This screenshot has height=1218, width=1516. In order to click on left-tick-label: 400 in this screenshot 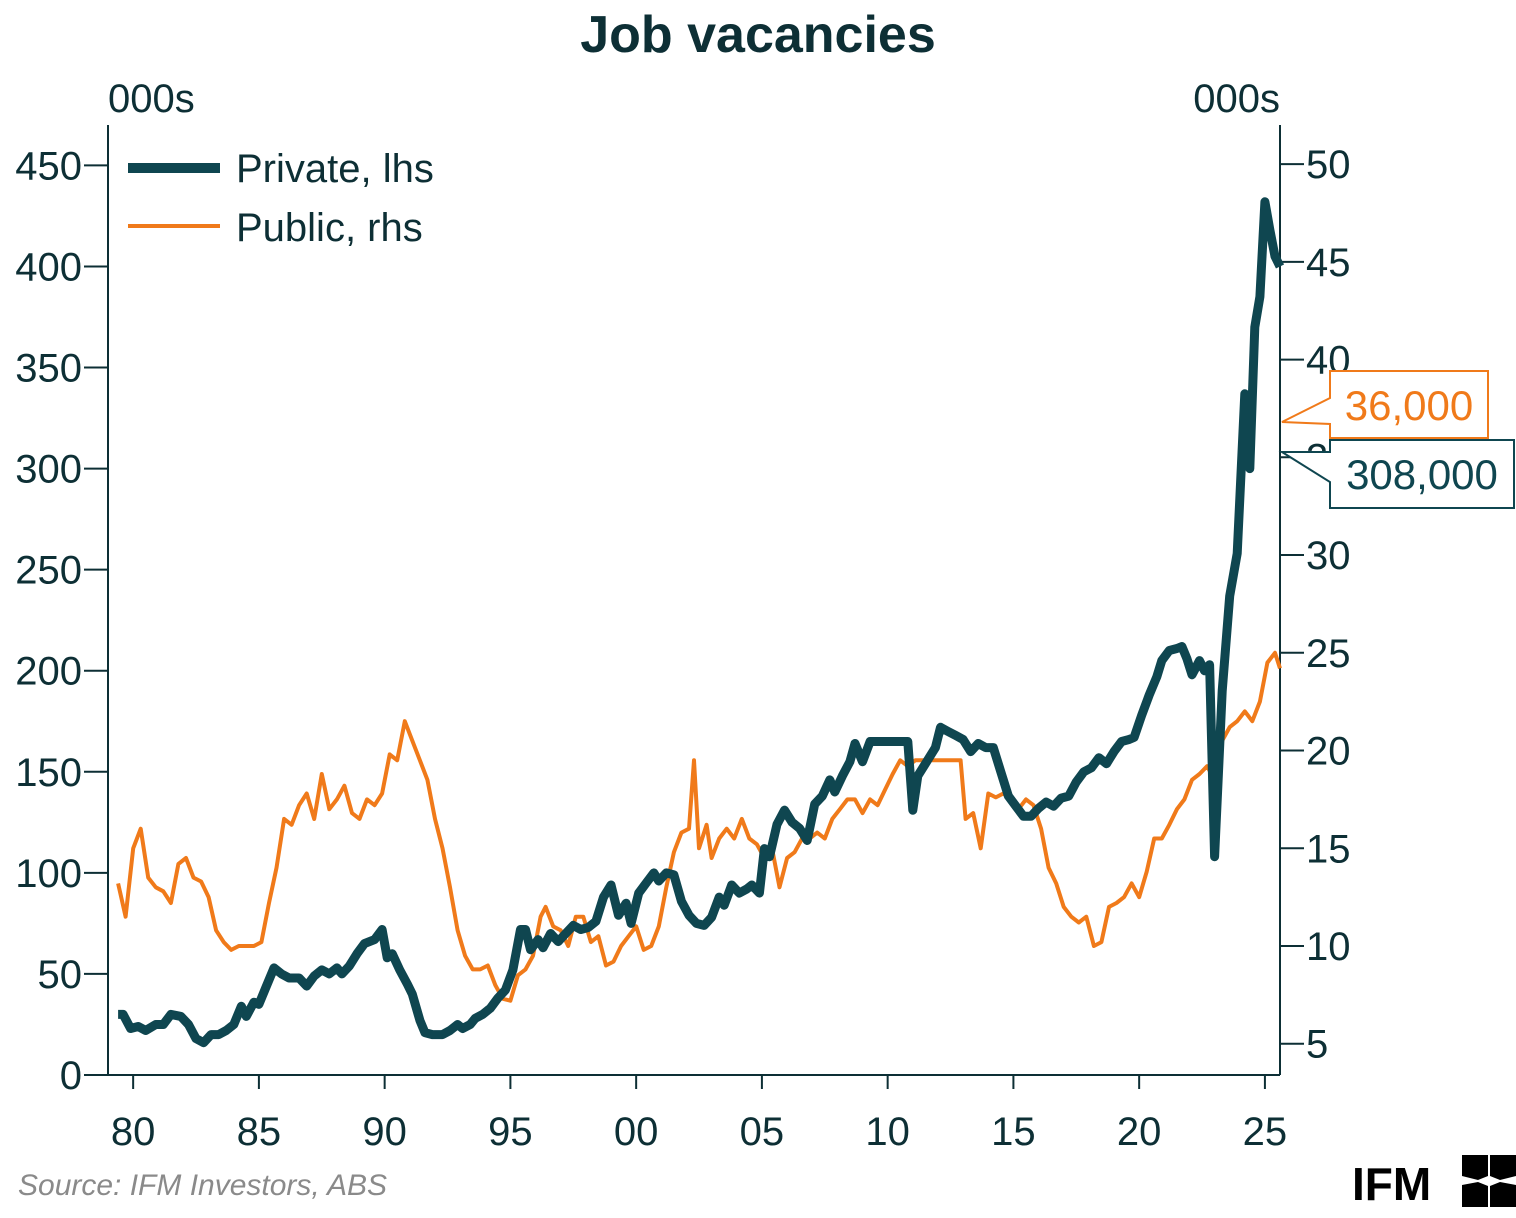, I will do `click(48, 267)`.